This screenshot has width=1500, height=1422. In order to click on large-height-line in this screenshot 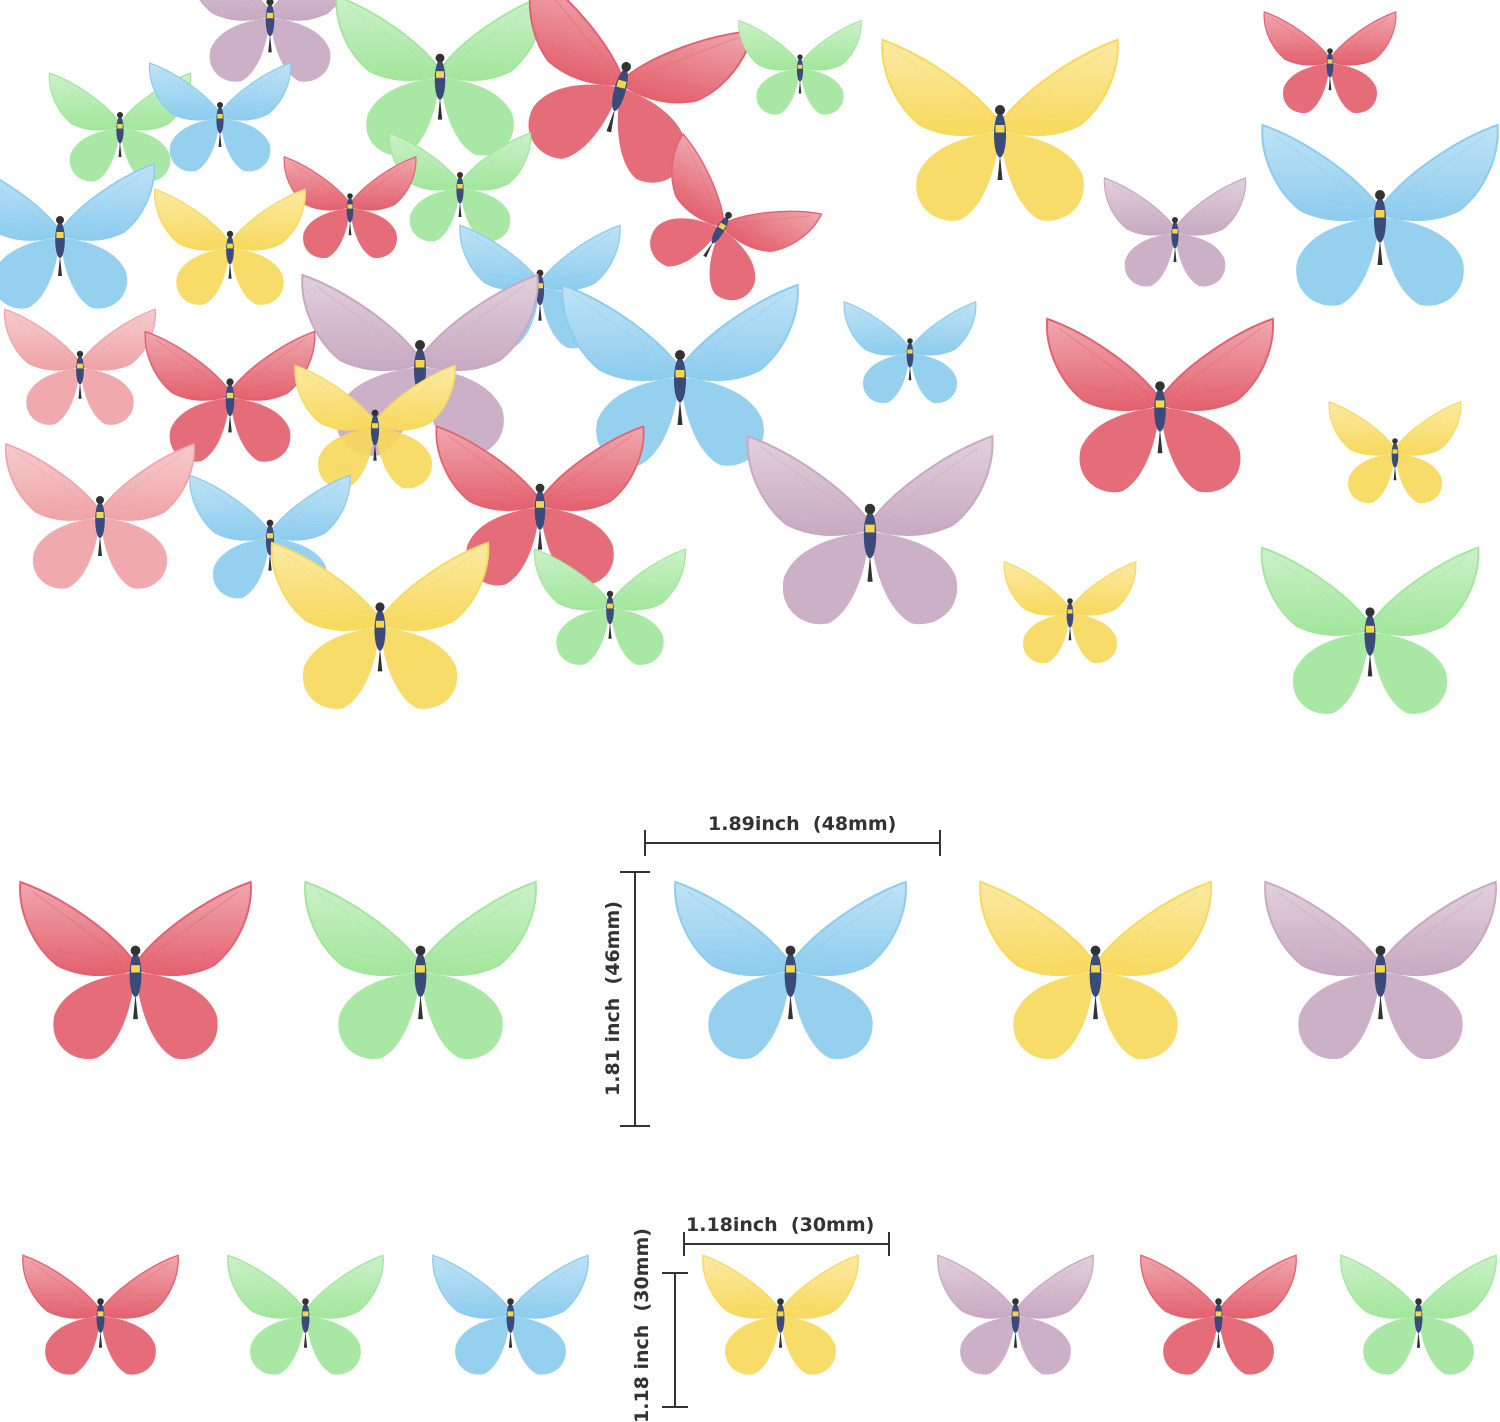, I will do `click(635, 999)`.